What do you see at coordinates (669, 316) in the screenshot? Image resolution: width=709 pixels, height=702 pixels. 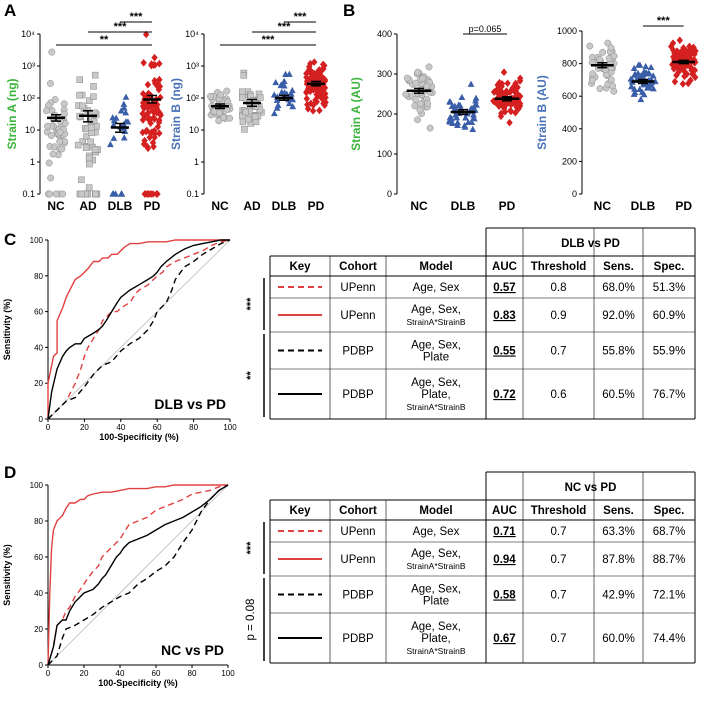 I see `specificity-cell: 60.9%` at bounding box center [669, 316].